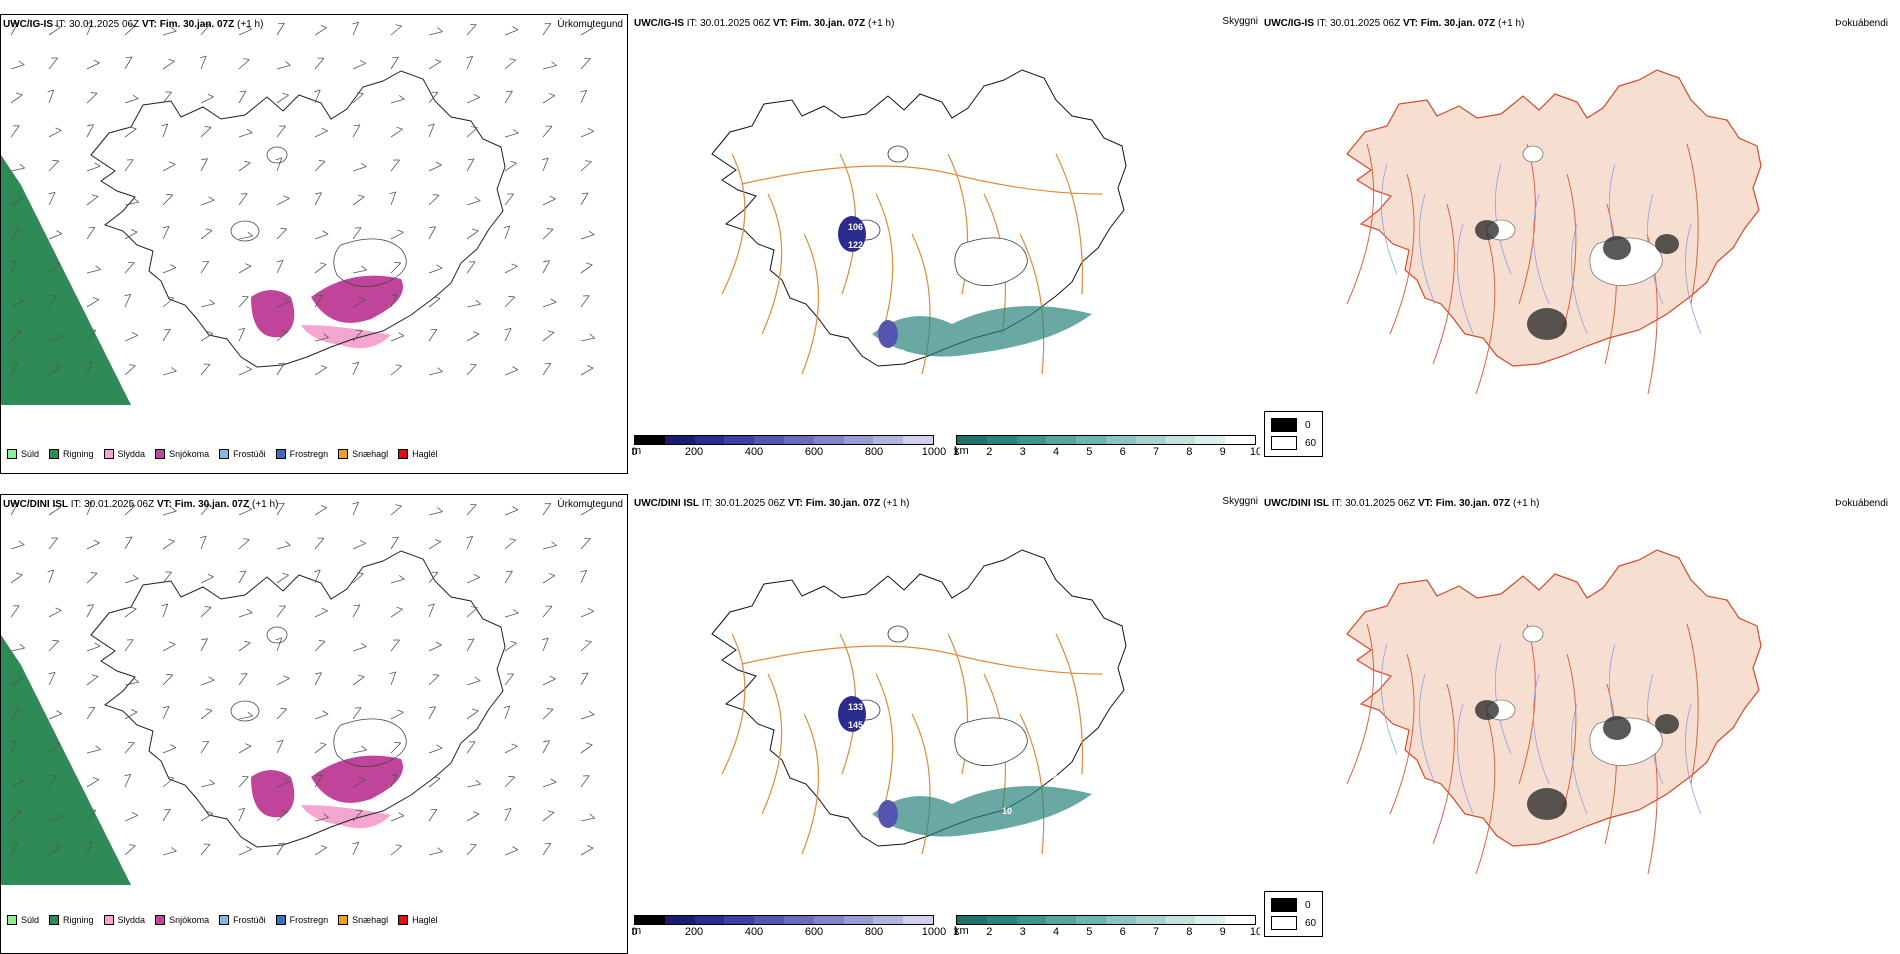 The width and height of the screenshot is (1900, 954). Describe the element at coordinates (1293, 425) in the screenshot. I see `fog-legend-item: 0` at that location.